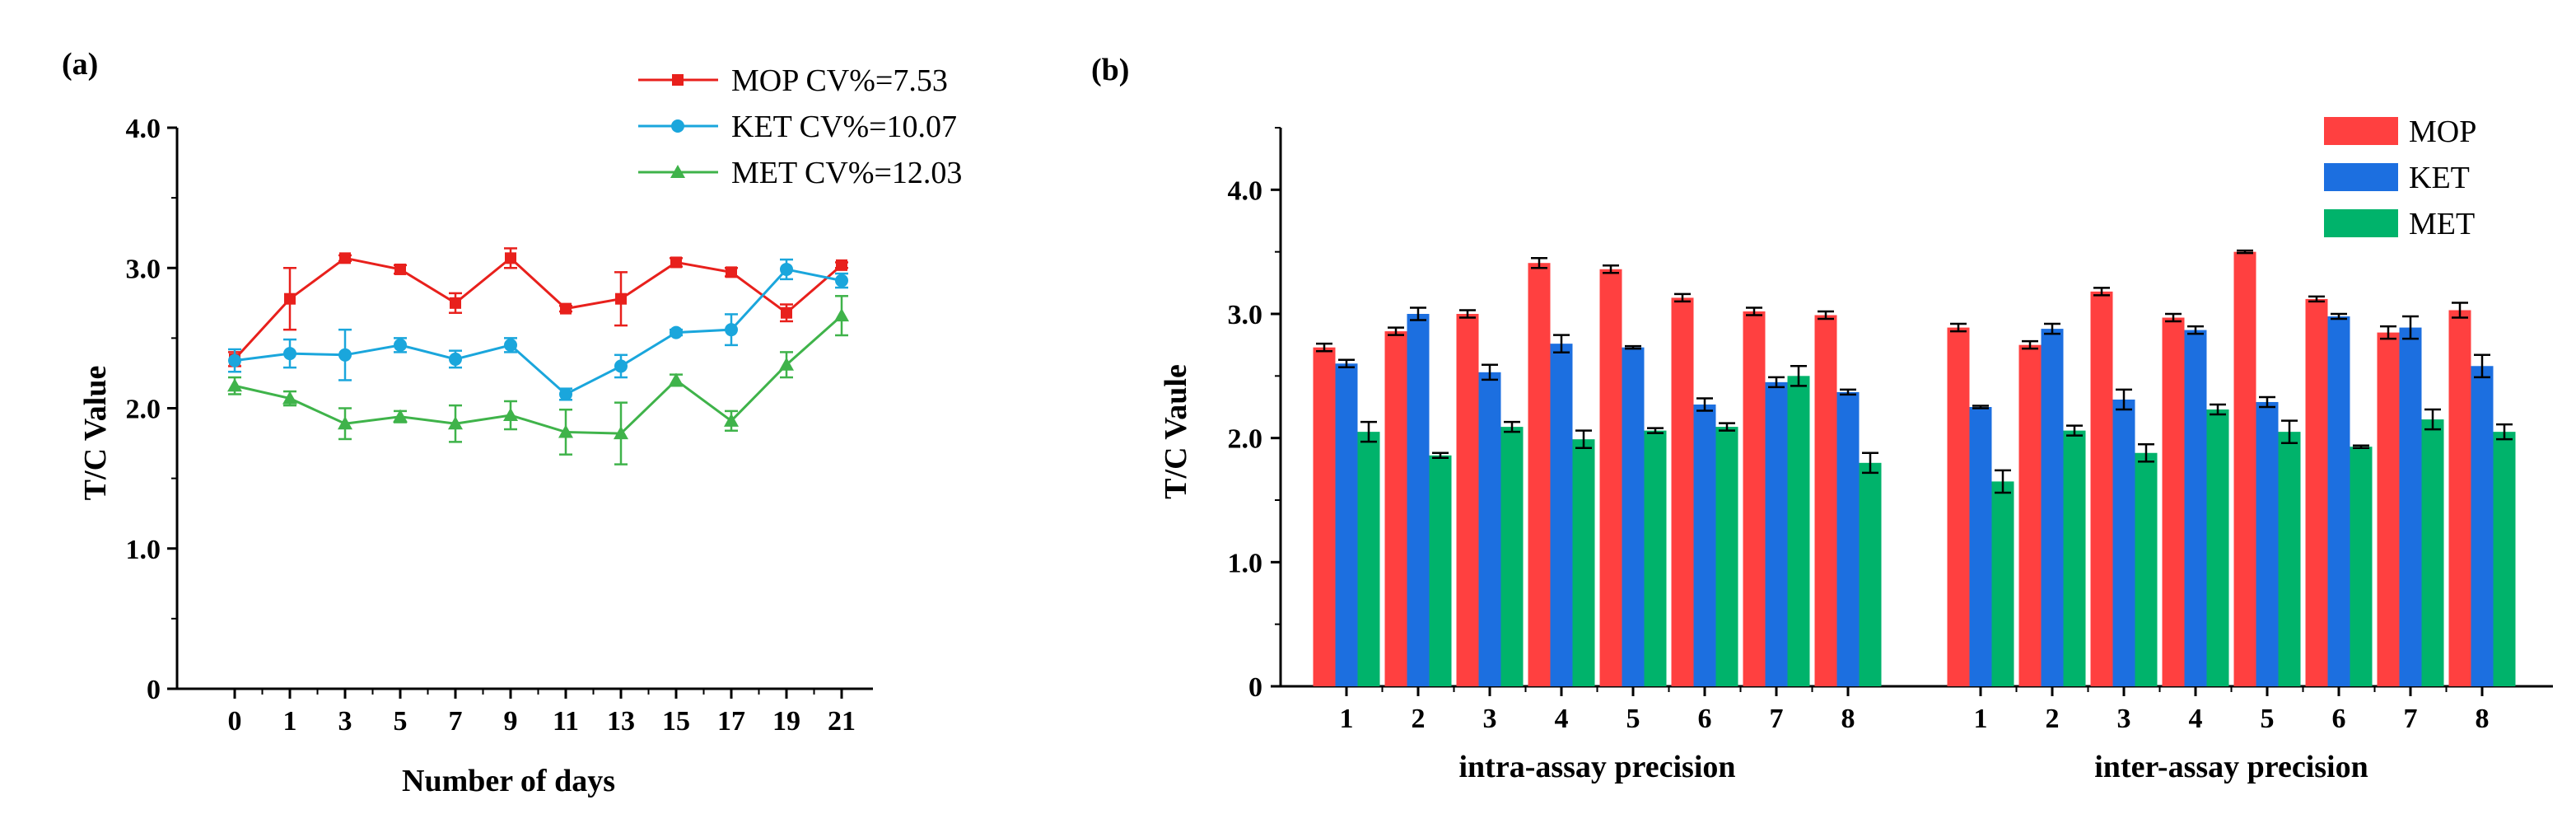 This screenshot has width=2576, height=814. What do you see at coordinates (1596, 767) in the screenshot?
I see `group-label: intra-assay precision` at bounding box center [1596, 767].